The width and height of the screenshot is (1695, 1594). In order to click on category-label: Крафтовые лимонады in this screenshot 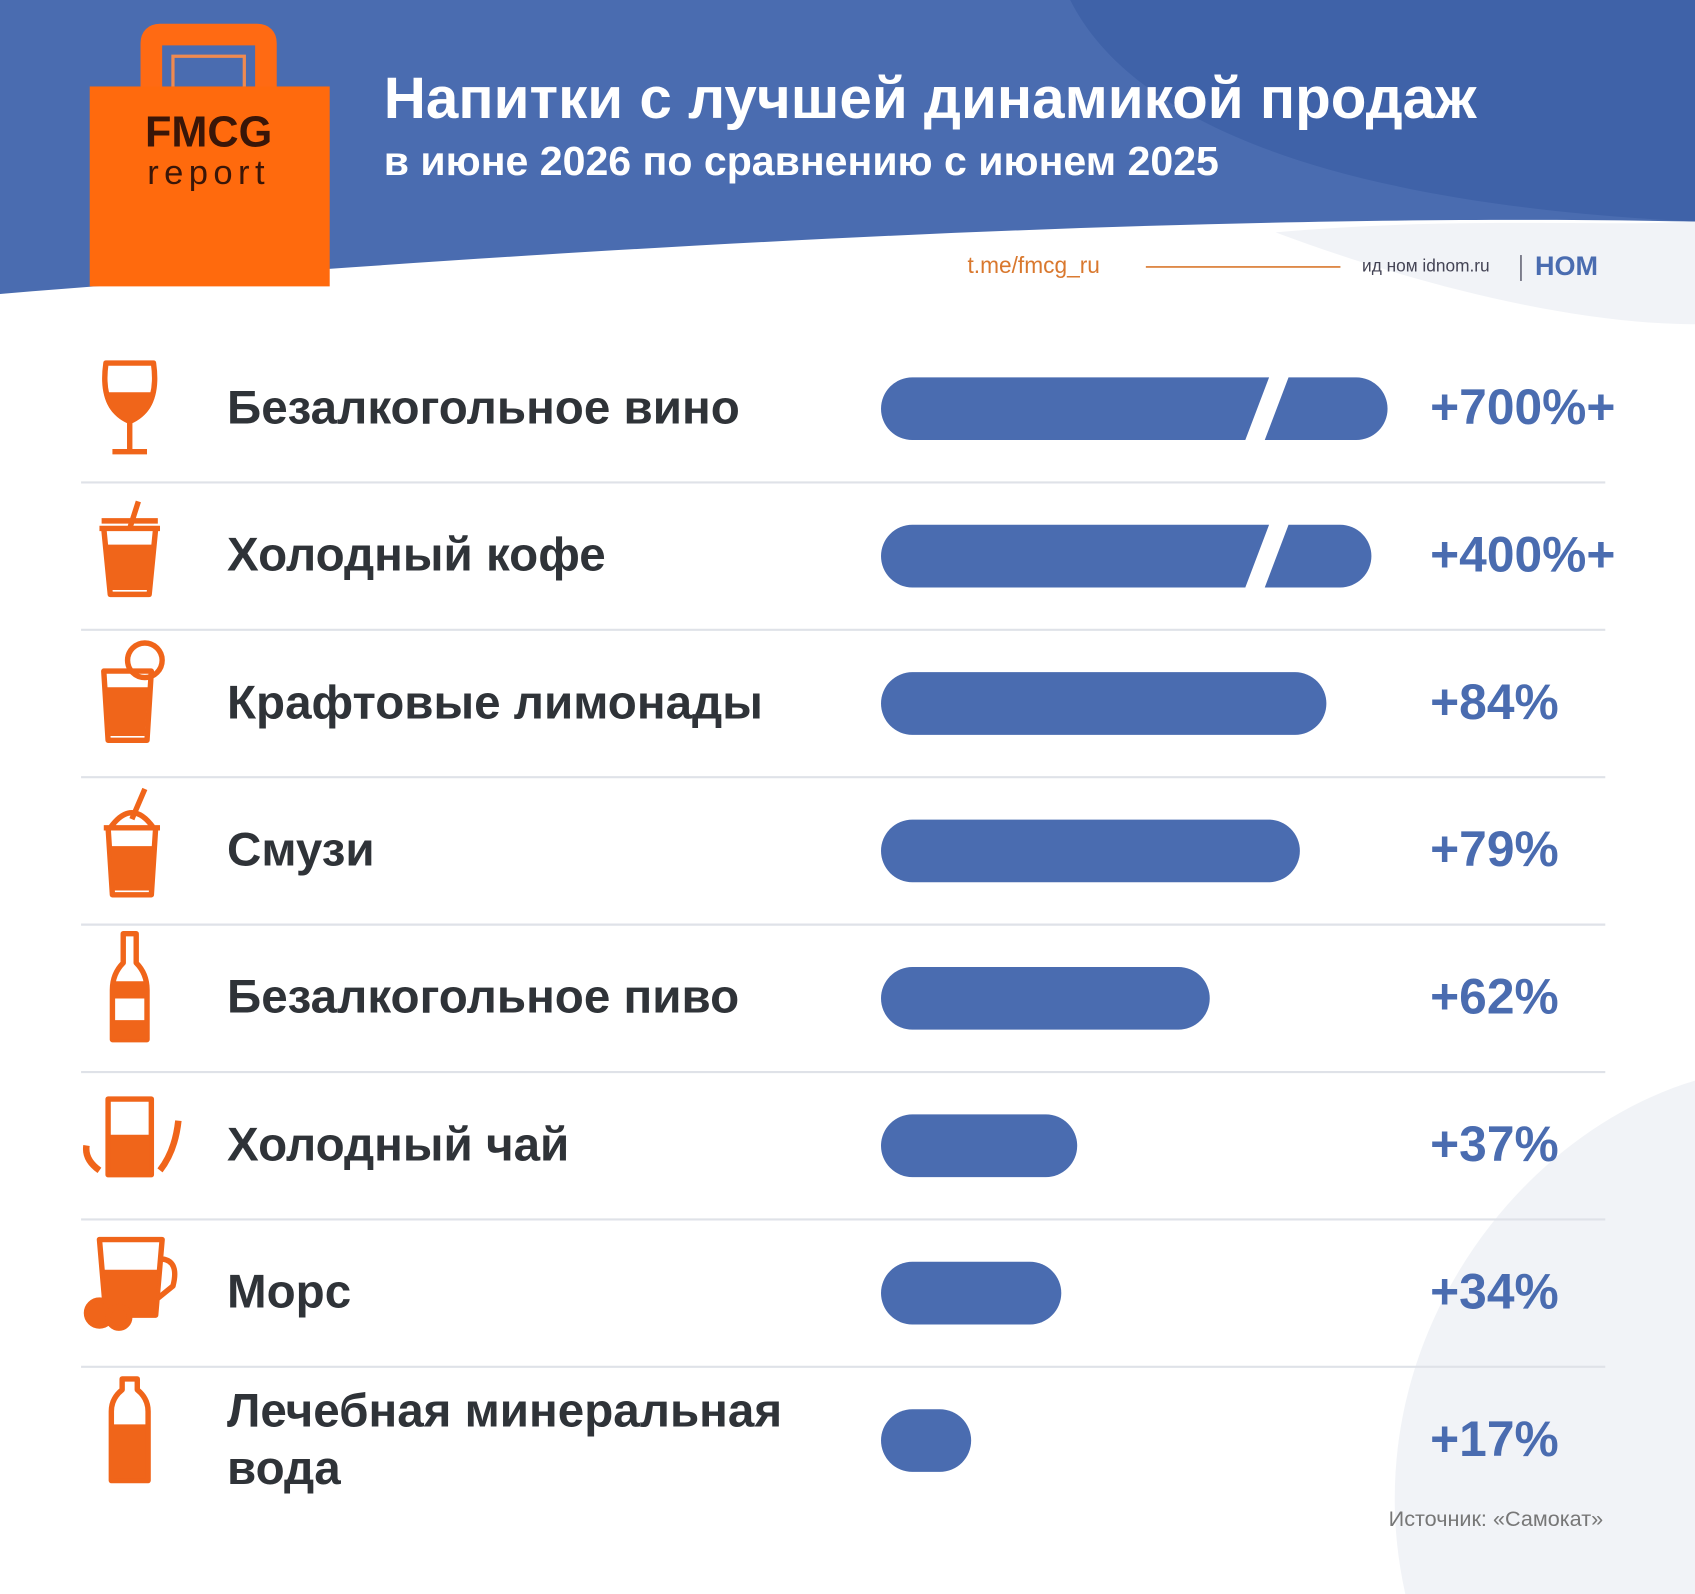, I will do `click(495, 703)`.